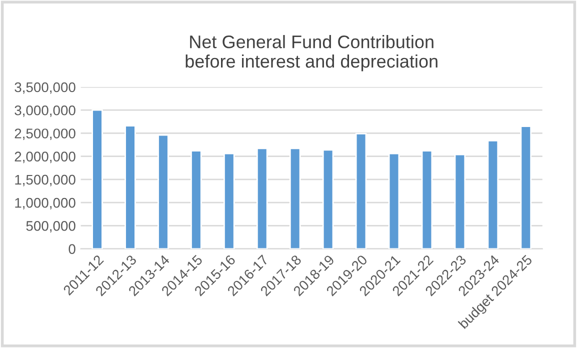  Describe the element at coordinates (51, 227) in the screenshot. I see `y-tick-label: 500,000` at that location.